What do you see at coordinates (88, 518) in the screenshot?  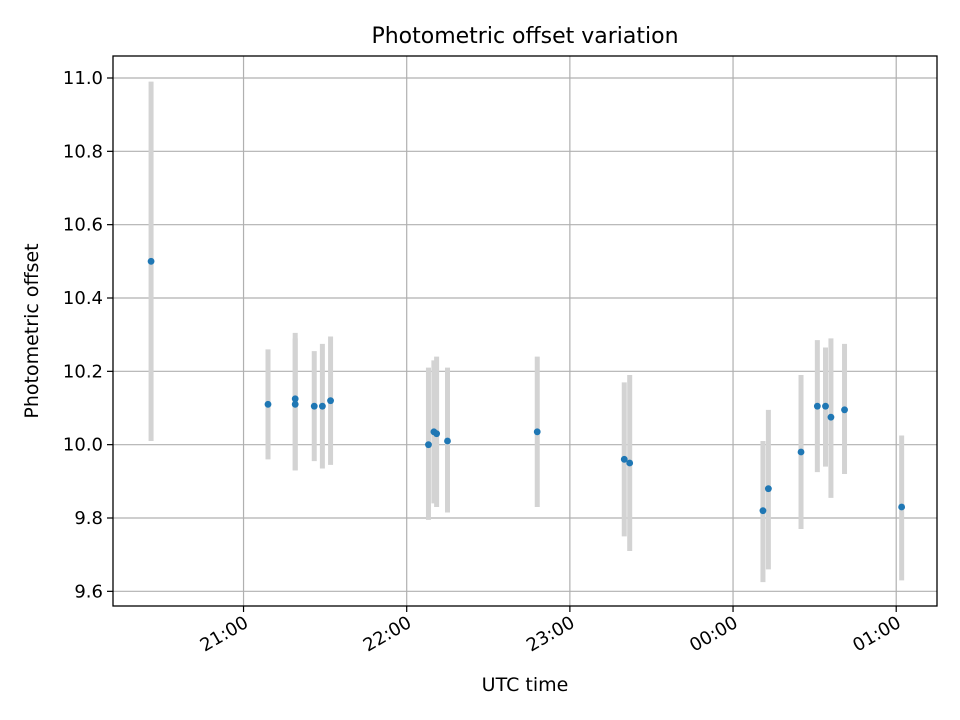 I see `y-tick-label: 9.8` at bounding box center [88, 518].